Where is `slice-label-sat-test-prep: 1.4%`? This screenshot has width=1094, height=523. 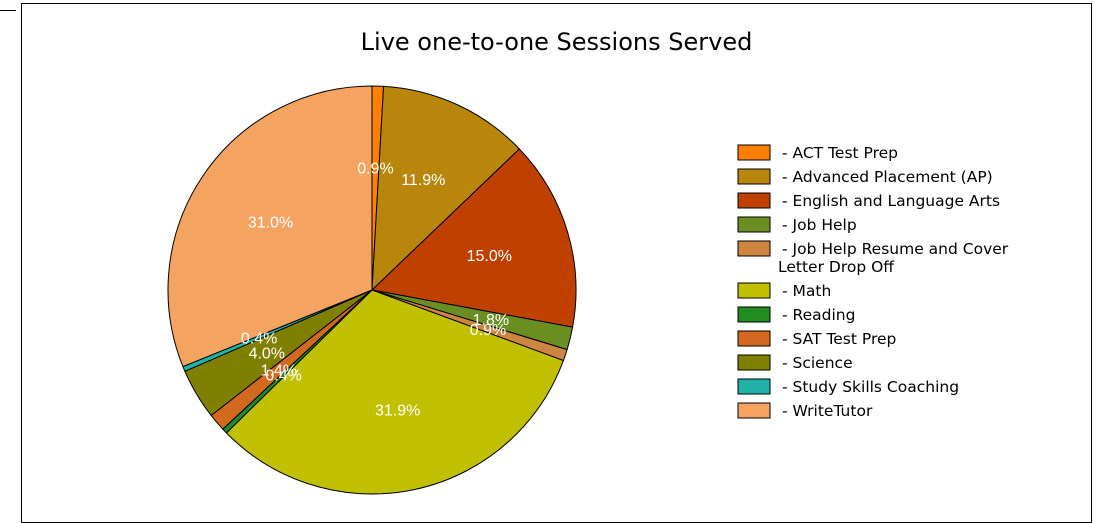 slice-label-sat-test-prep: 1.4% is located at coordinates (279, 371).